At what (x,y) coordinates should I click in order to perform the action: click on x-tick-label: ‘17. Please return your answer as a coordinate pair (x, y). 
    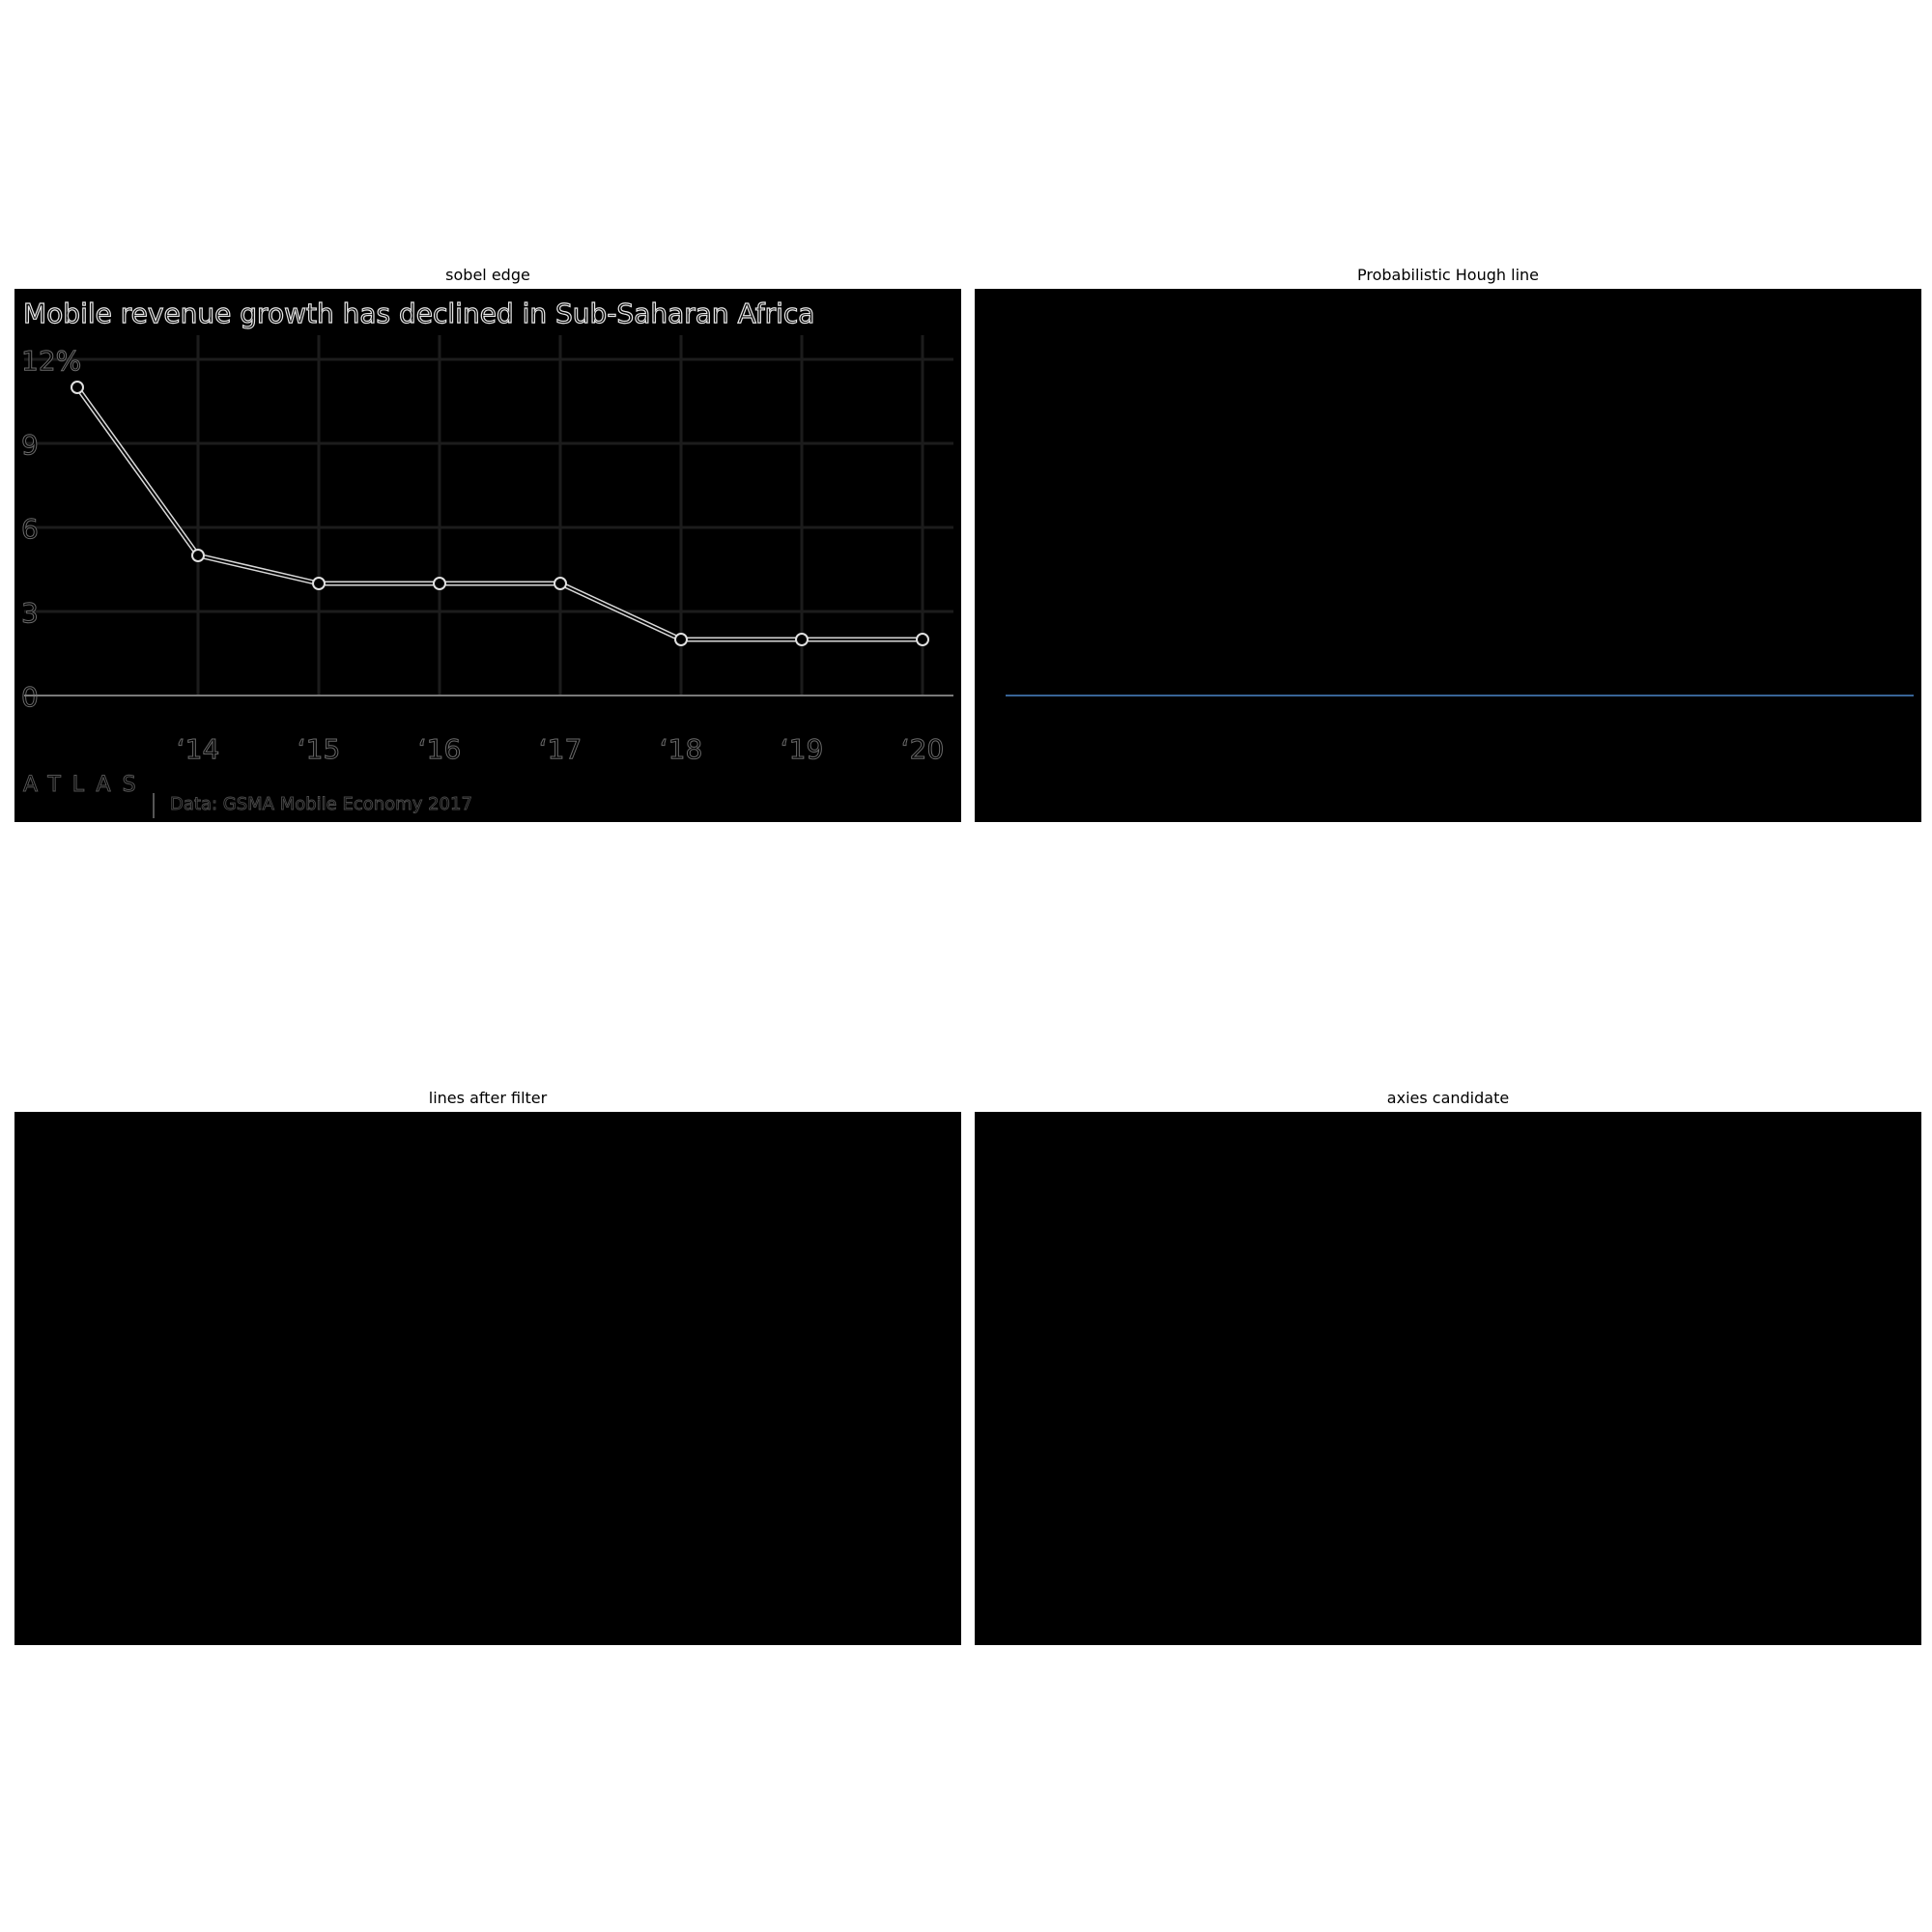
    Looking at the image, I should click on (560, 749).